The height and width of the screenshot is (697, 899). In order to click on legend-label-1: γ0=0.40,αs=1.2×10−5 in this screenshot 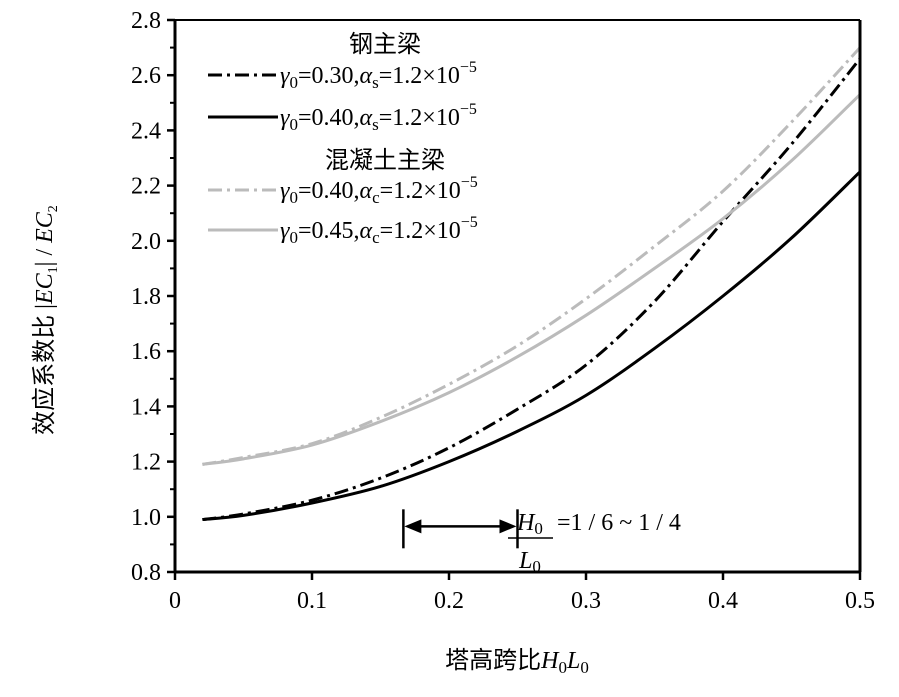, I will do `click(378, 117)`.